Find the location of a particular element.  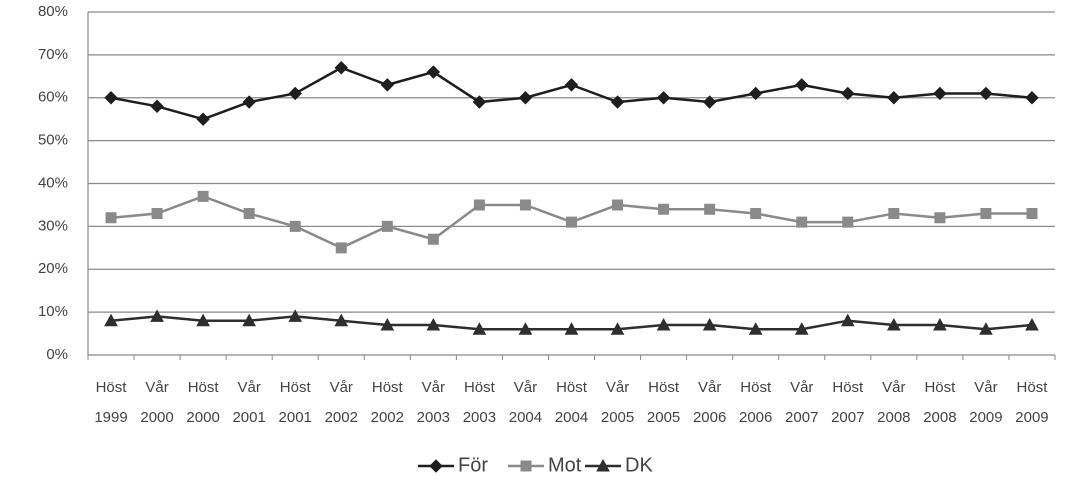

legend-label: Mot is located at coordinates (565, 465).